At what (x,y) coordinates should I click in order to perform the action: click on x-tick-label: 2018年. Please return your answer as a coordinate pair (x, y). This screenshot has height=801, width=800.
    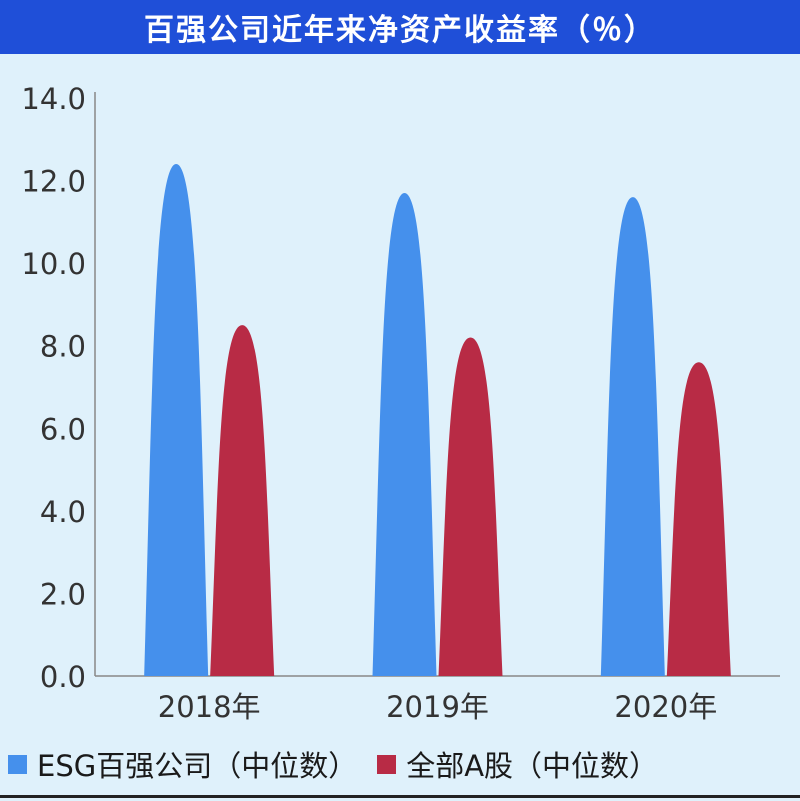
    Looking at the image, I should click on (209, 707).